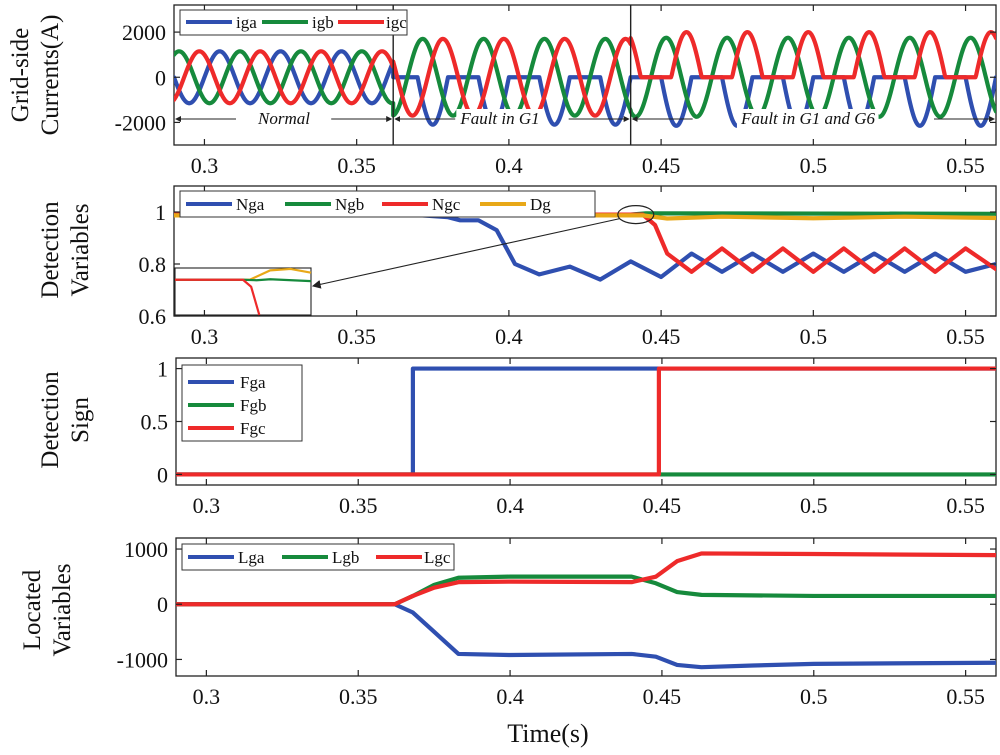 Image resolution: width=1000 pixels, height=755 pixels. I want to click on y-tick-label: 2000, so click(144, 32).